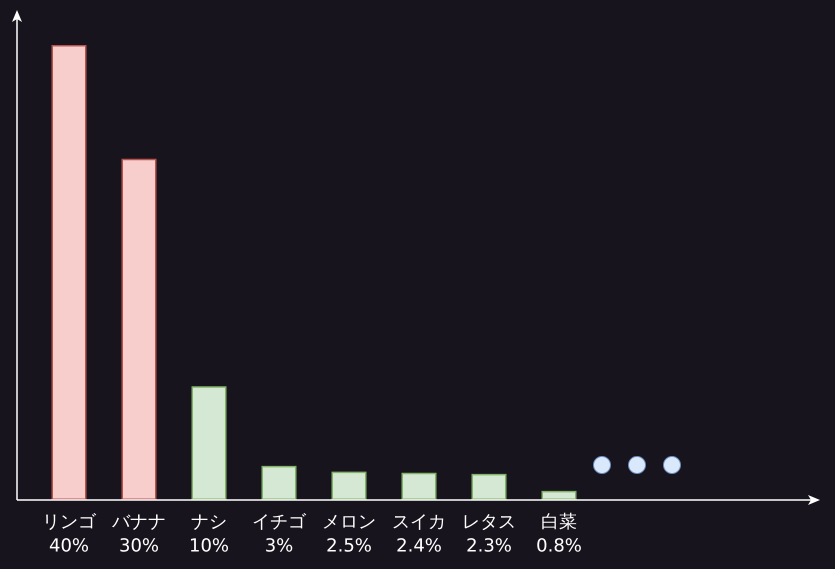 The height and width of the screenshot is (569, 835). Describe the element at coordinates (69, 546) in the screenshot. I see `data-label: 40%` at that location.